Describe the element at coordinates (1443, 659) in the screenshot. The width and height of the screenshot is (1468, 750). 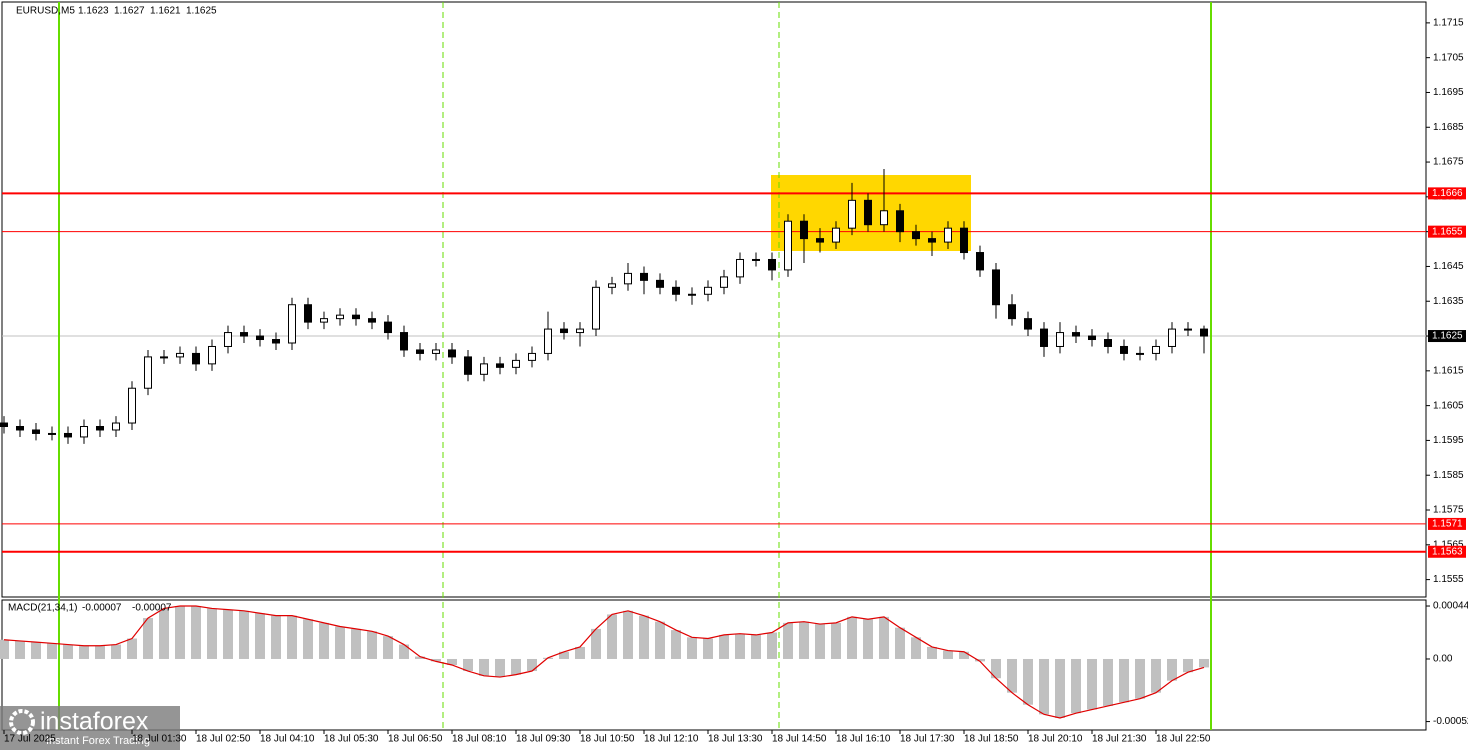
I see `macd-tick-label: 0.00` at that location.